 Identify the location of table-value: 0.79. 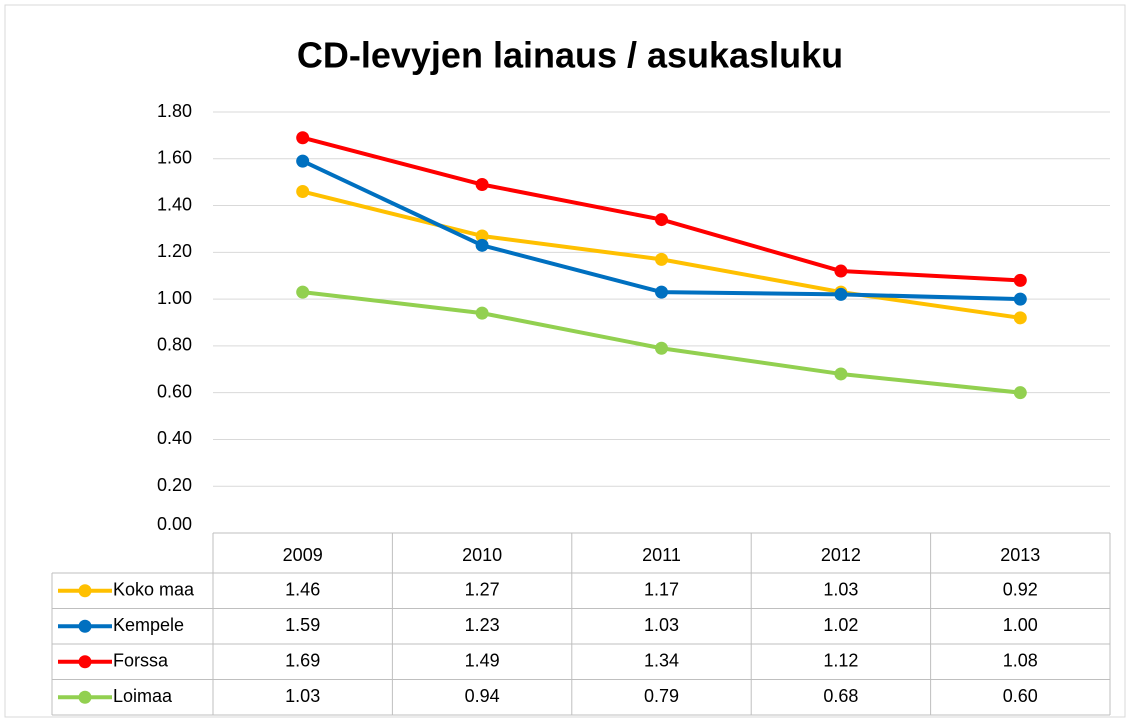
(661, 696).